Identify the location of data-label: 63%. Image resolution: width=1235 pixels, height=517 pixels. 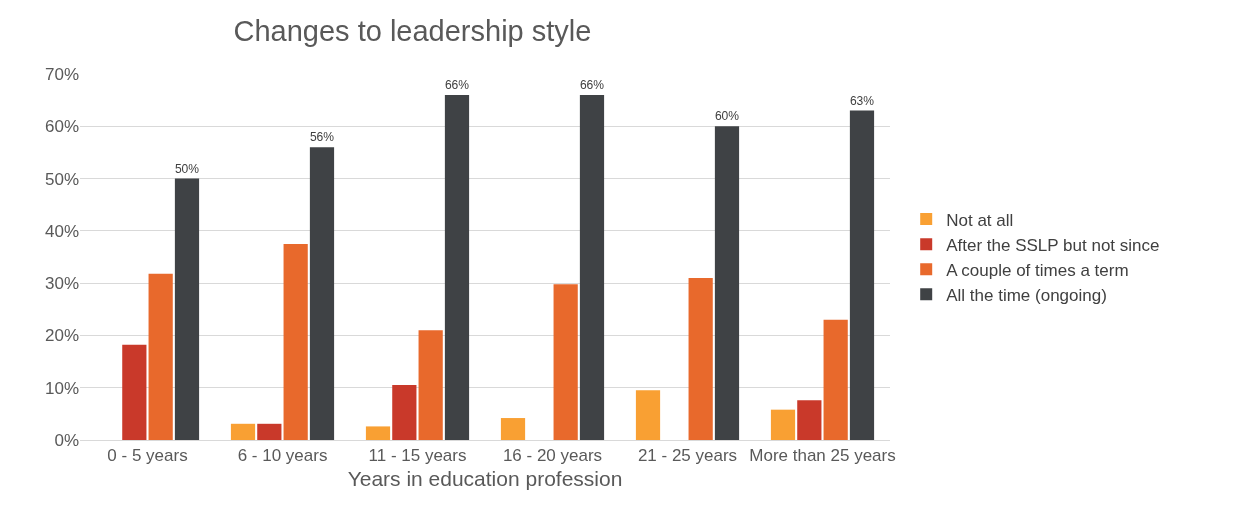
(862, 100).